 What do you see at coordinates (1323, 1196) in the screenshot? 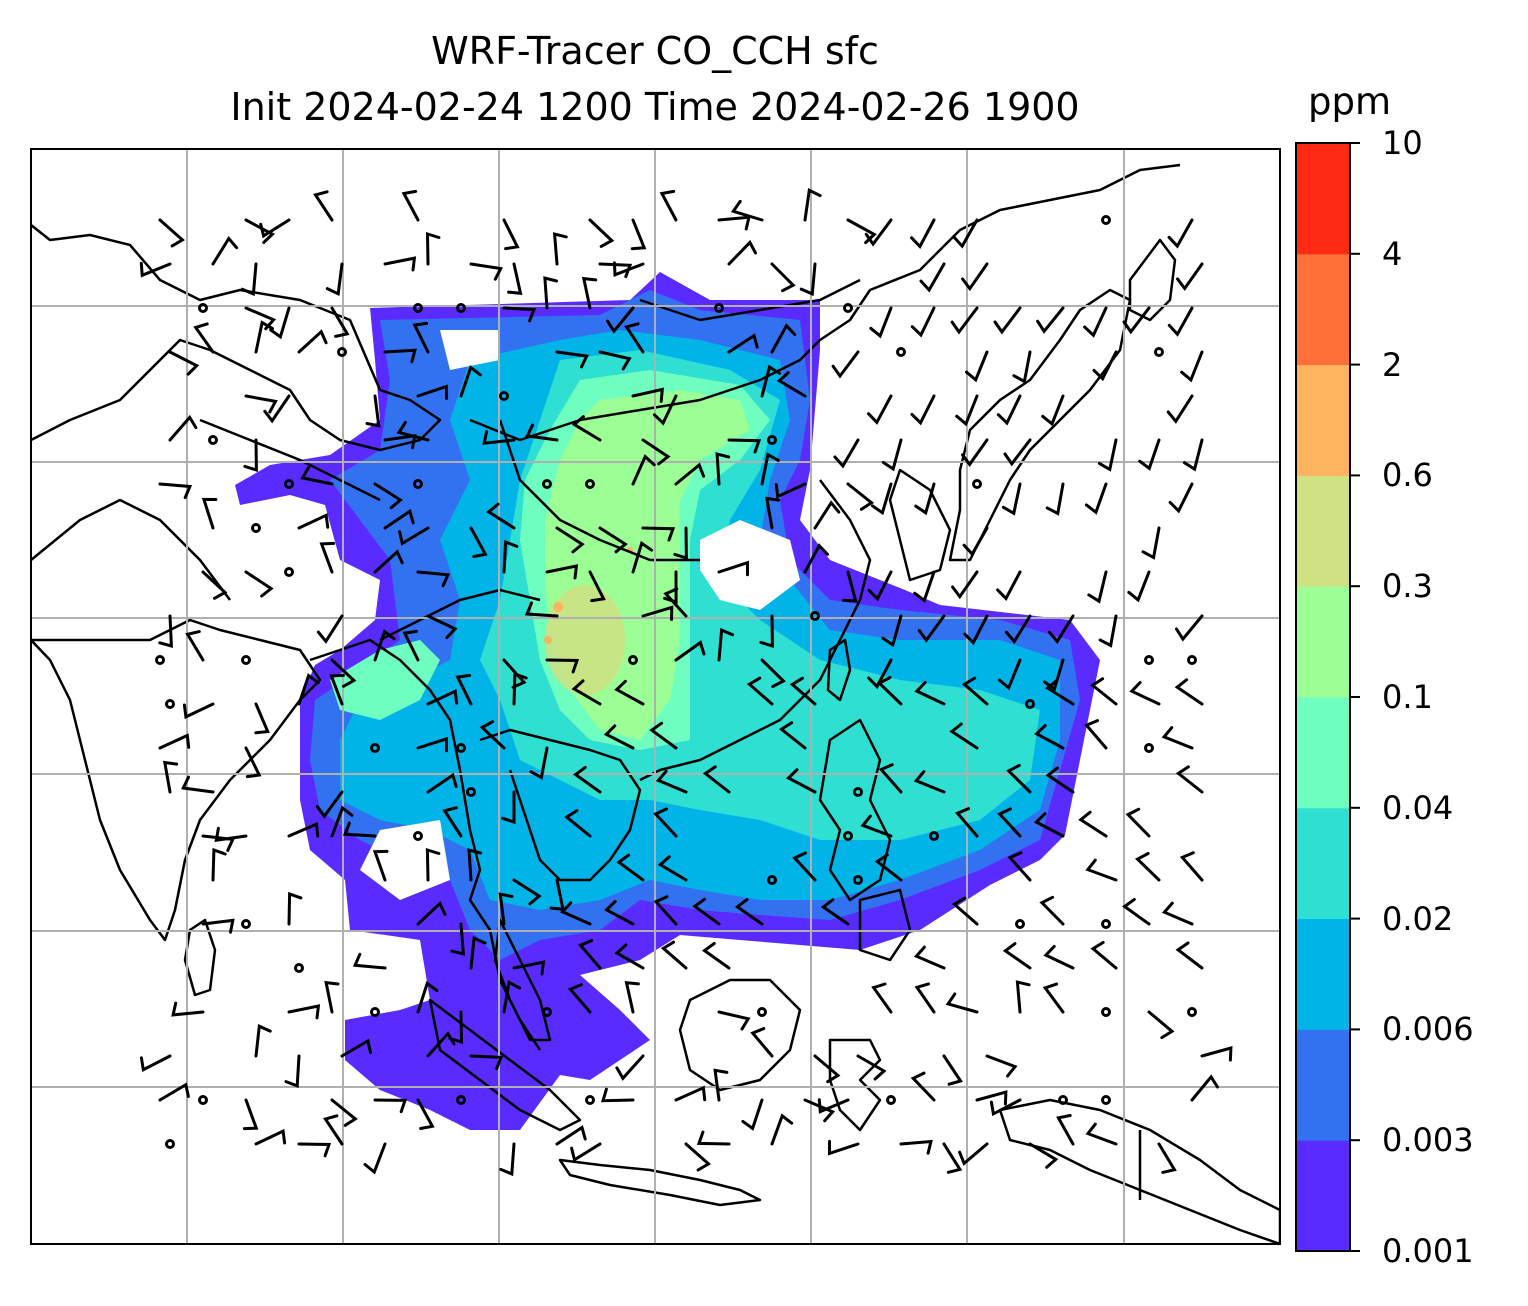
I see `colorbar-segment` at bounding box center [1323, 1196].